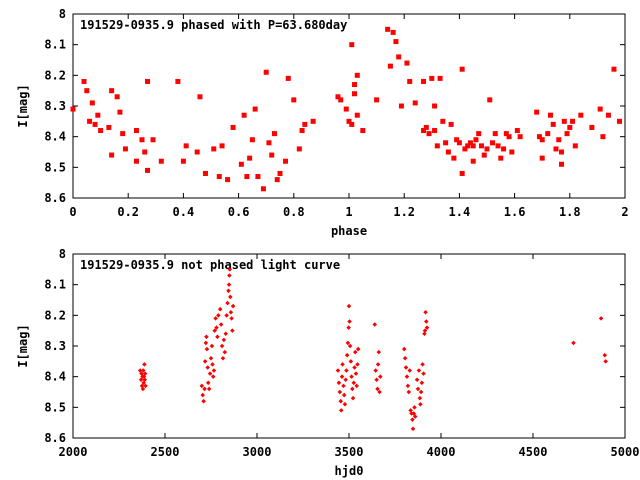 The image size is (640, 480). I want to click on x-tick-label: 4000, so click(441, 452).